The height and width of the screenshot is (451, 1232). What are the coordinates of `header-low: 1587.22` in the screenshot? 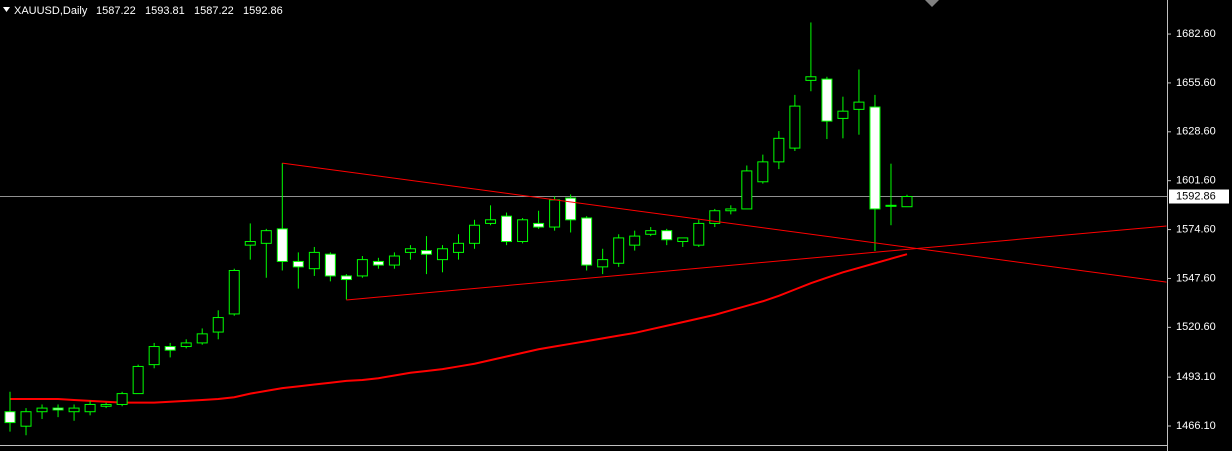 It's located at (214, 11).